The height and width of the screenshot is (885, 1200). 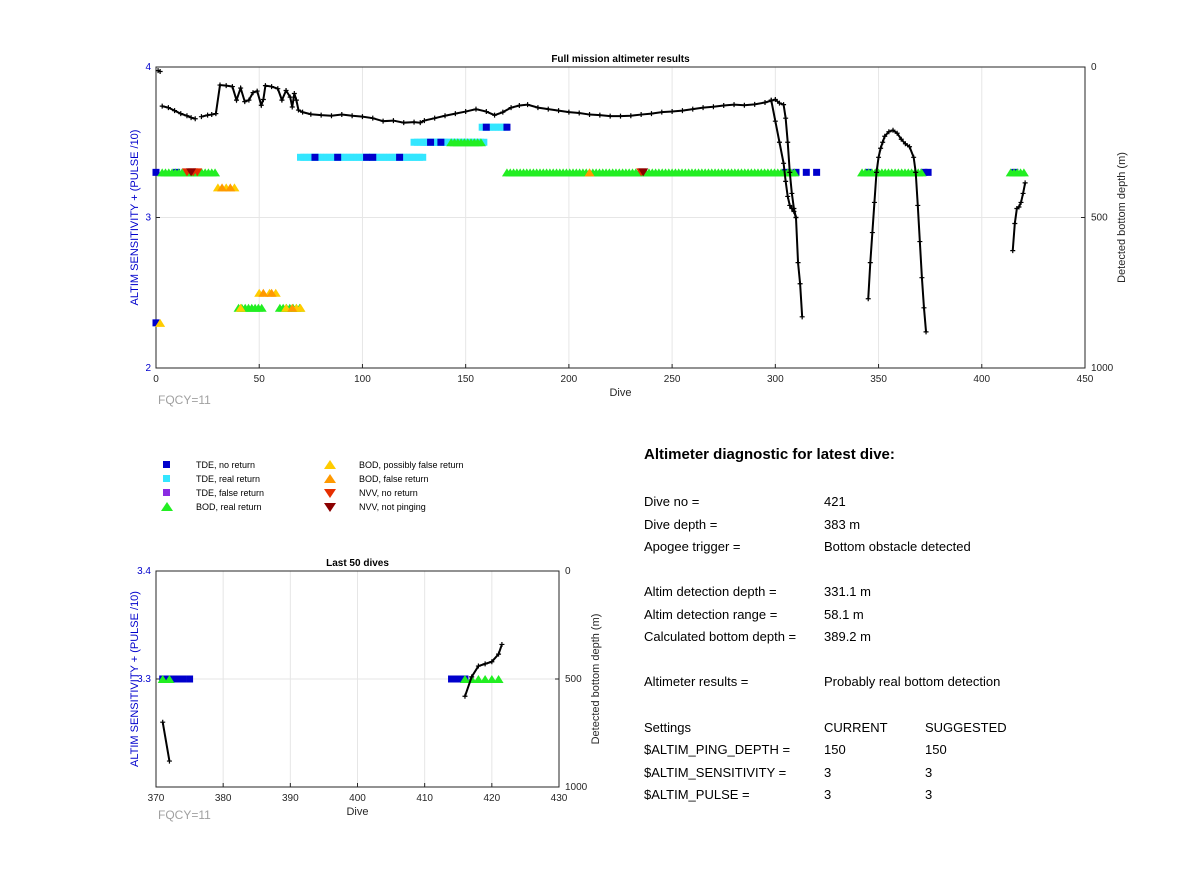 What do you see at coordinates (847, 636) in the screenshot?
I see `calc-bottom-value: 389.2 m` at bounding box center [847, 636].